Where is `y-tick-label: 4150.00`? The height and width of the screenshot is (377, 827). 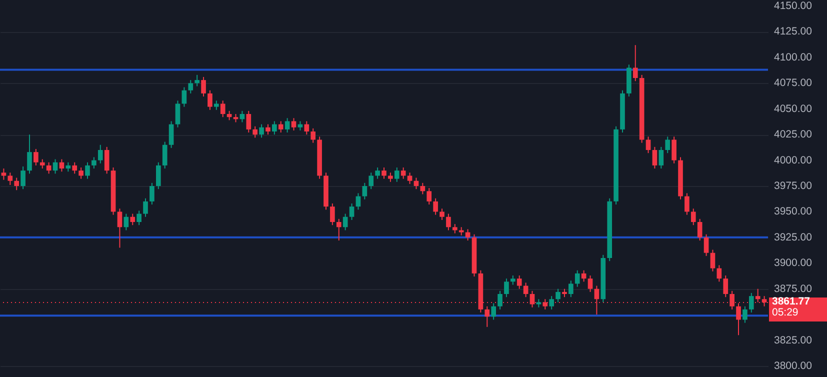 y-tick-label: 4150.00 is located at coordinates (793, 6).